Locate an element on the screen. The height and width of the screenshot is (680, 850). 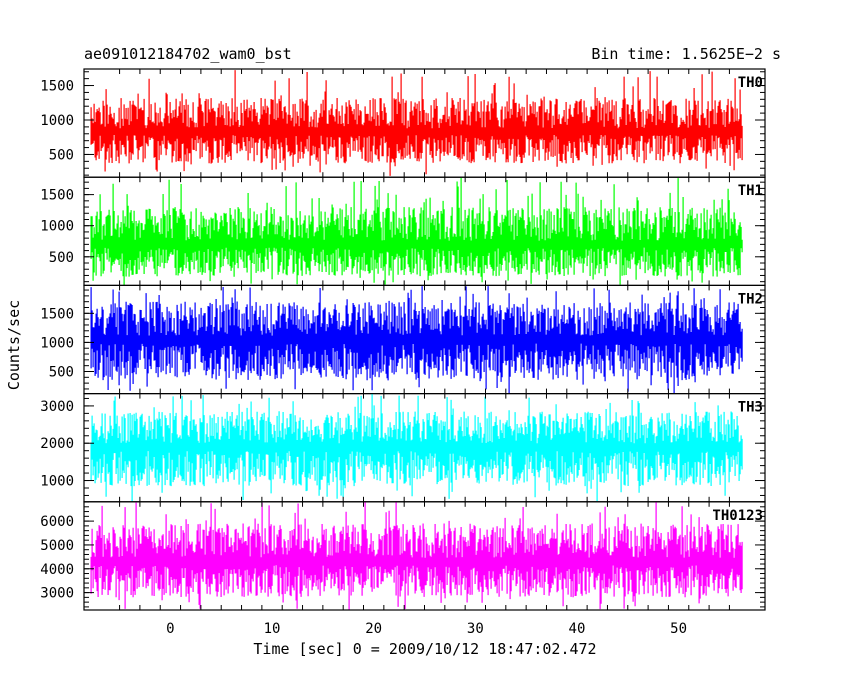
x-axis: 0 10 20 30 40 50 is located at coordinates (426, 629).